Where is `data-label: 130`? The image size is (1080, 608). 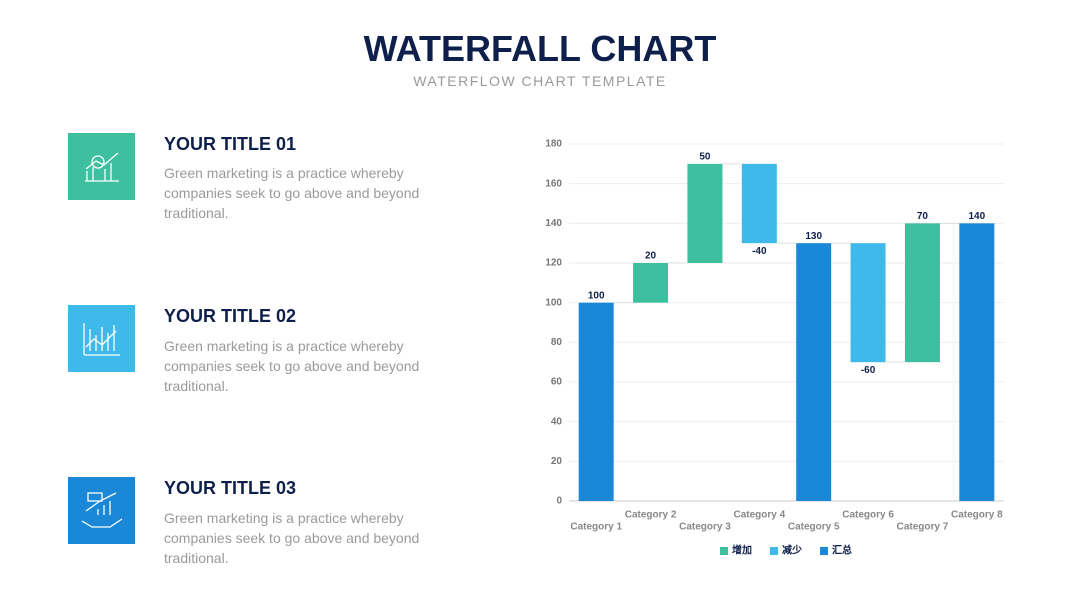
data-label: 130 is located at coordinates (813, 236).